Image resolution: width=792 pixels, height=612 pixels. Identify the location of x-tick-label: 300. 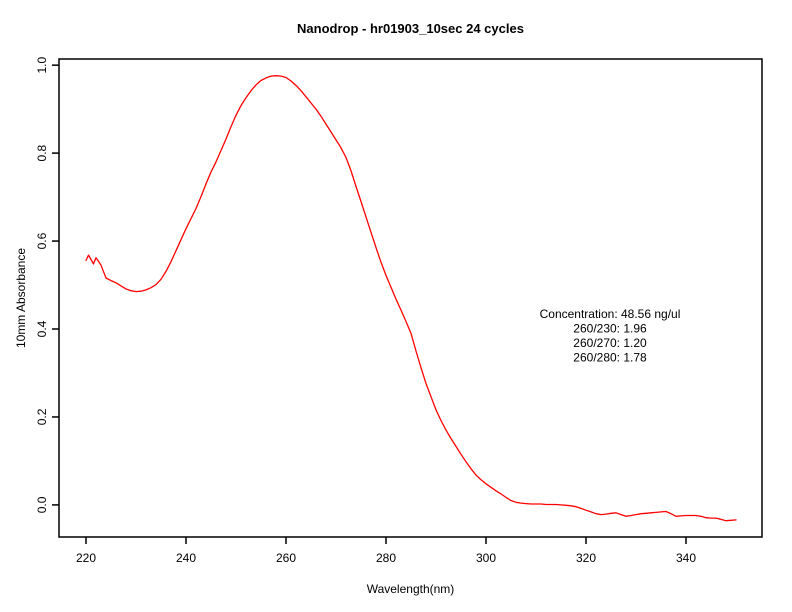
(486, 558).